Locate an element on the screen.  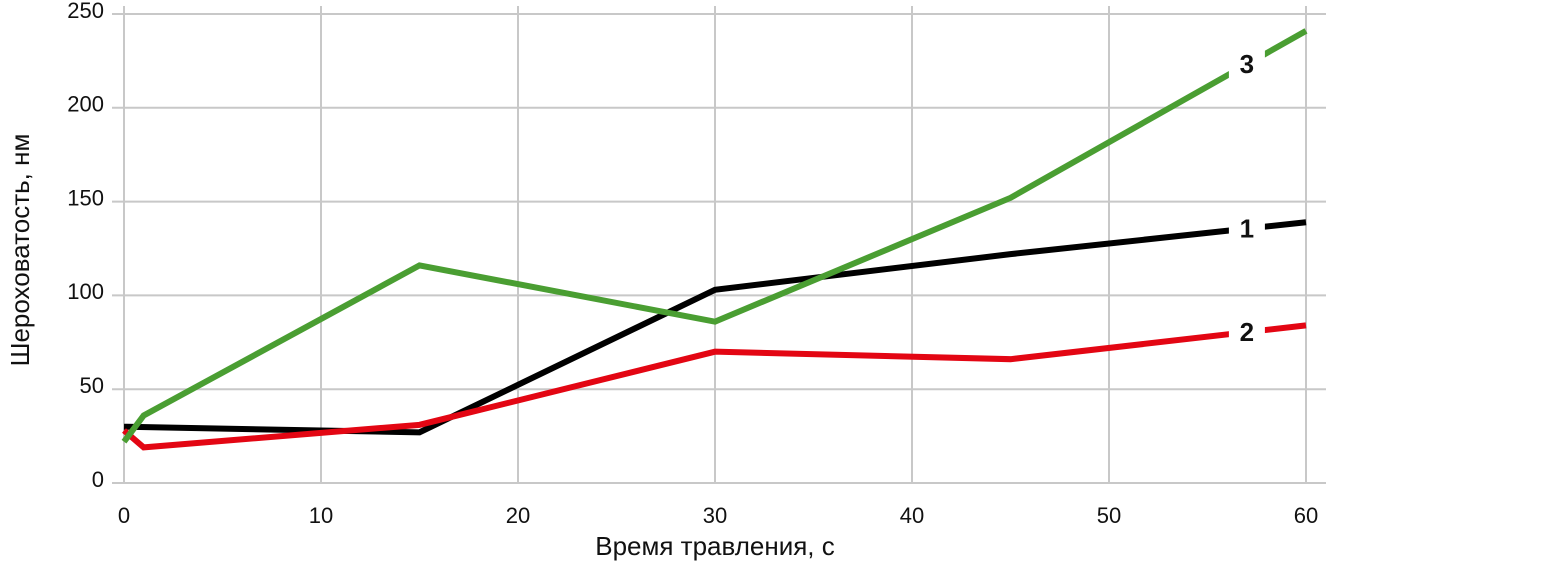
series-label: 1 is located at coordinates (1247, 228).